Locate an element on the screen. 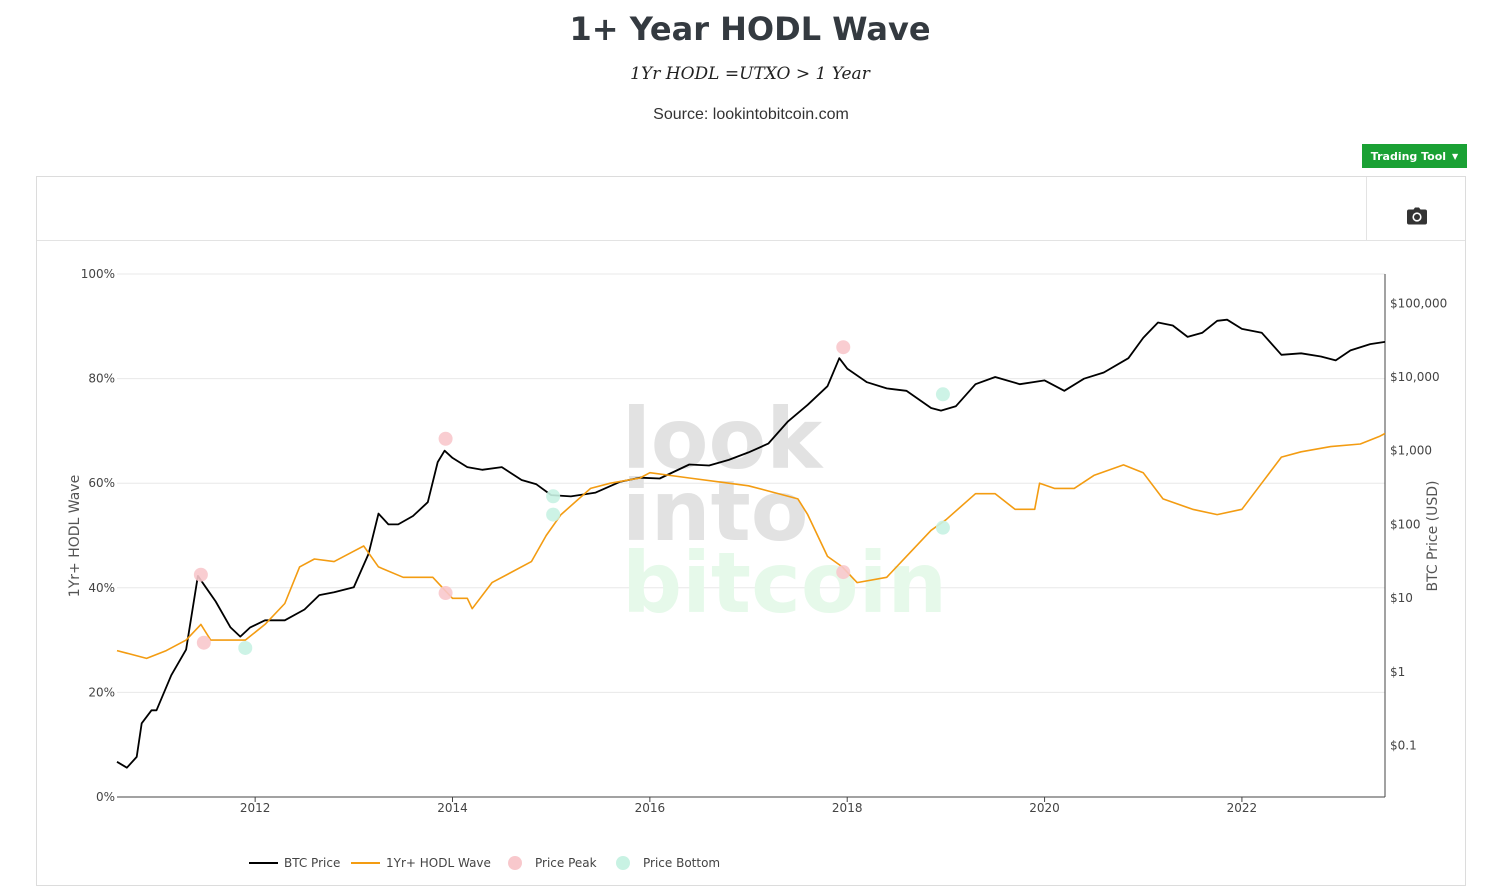  source-credit: Source: lookintobitcoin.com is located at coordinates (751, 114).